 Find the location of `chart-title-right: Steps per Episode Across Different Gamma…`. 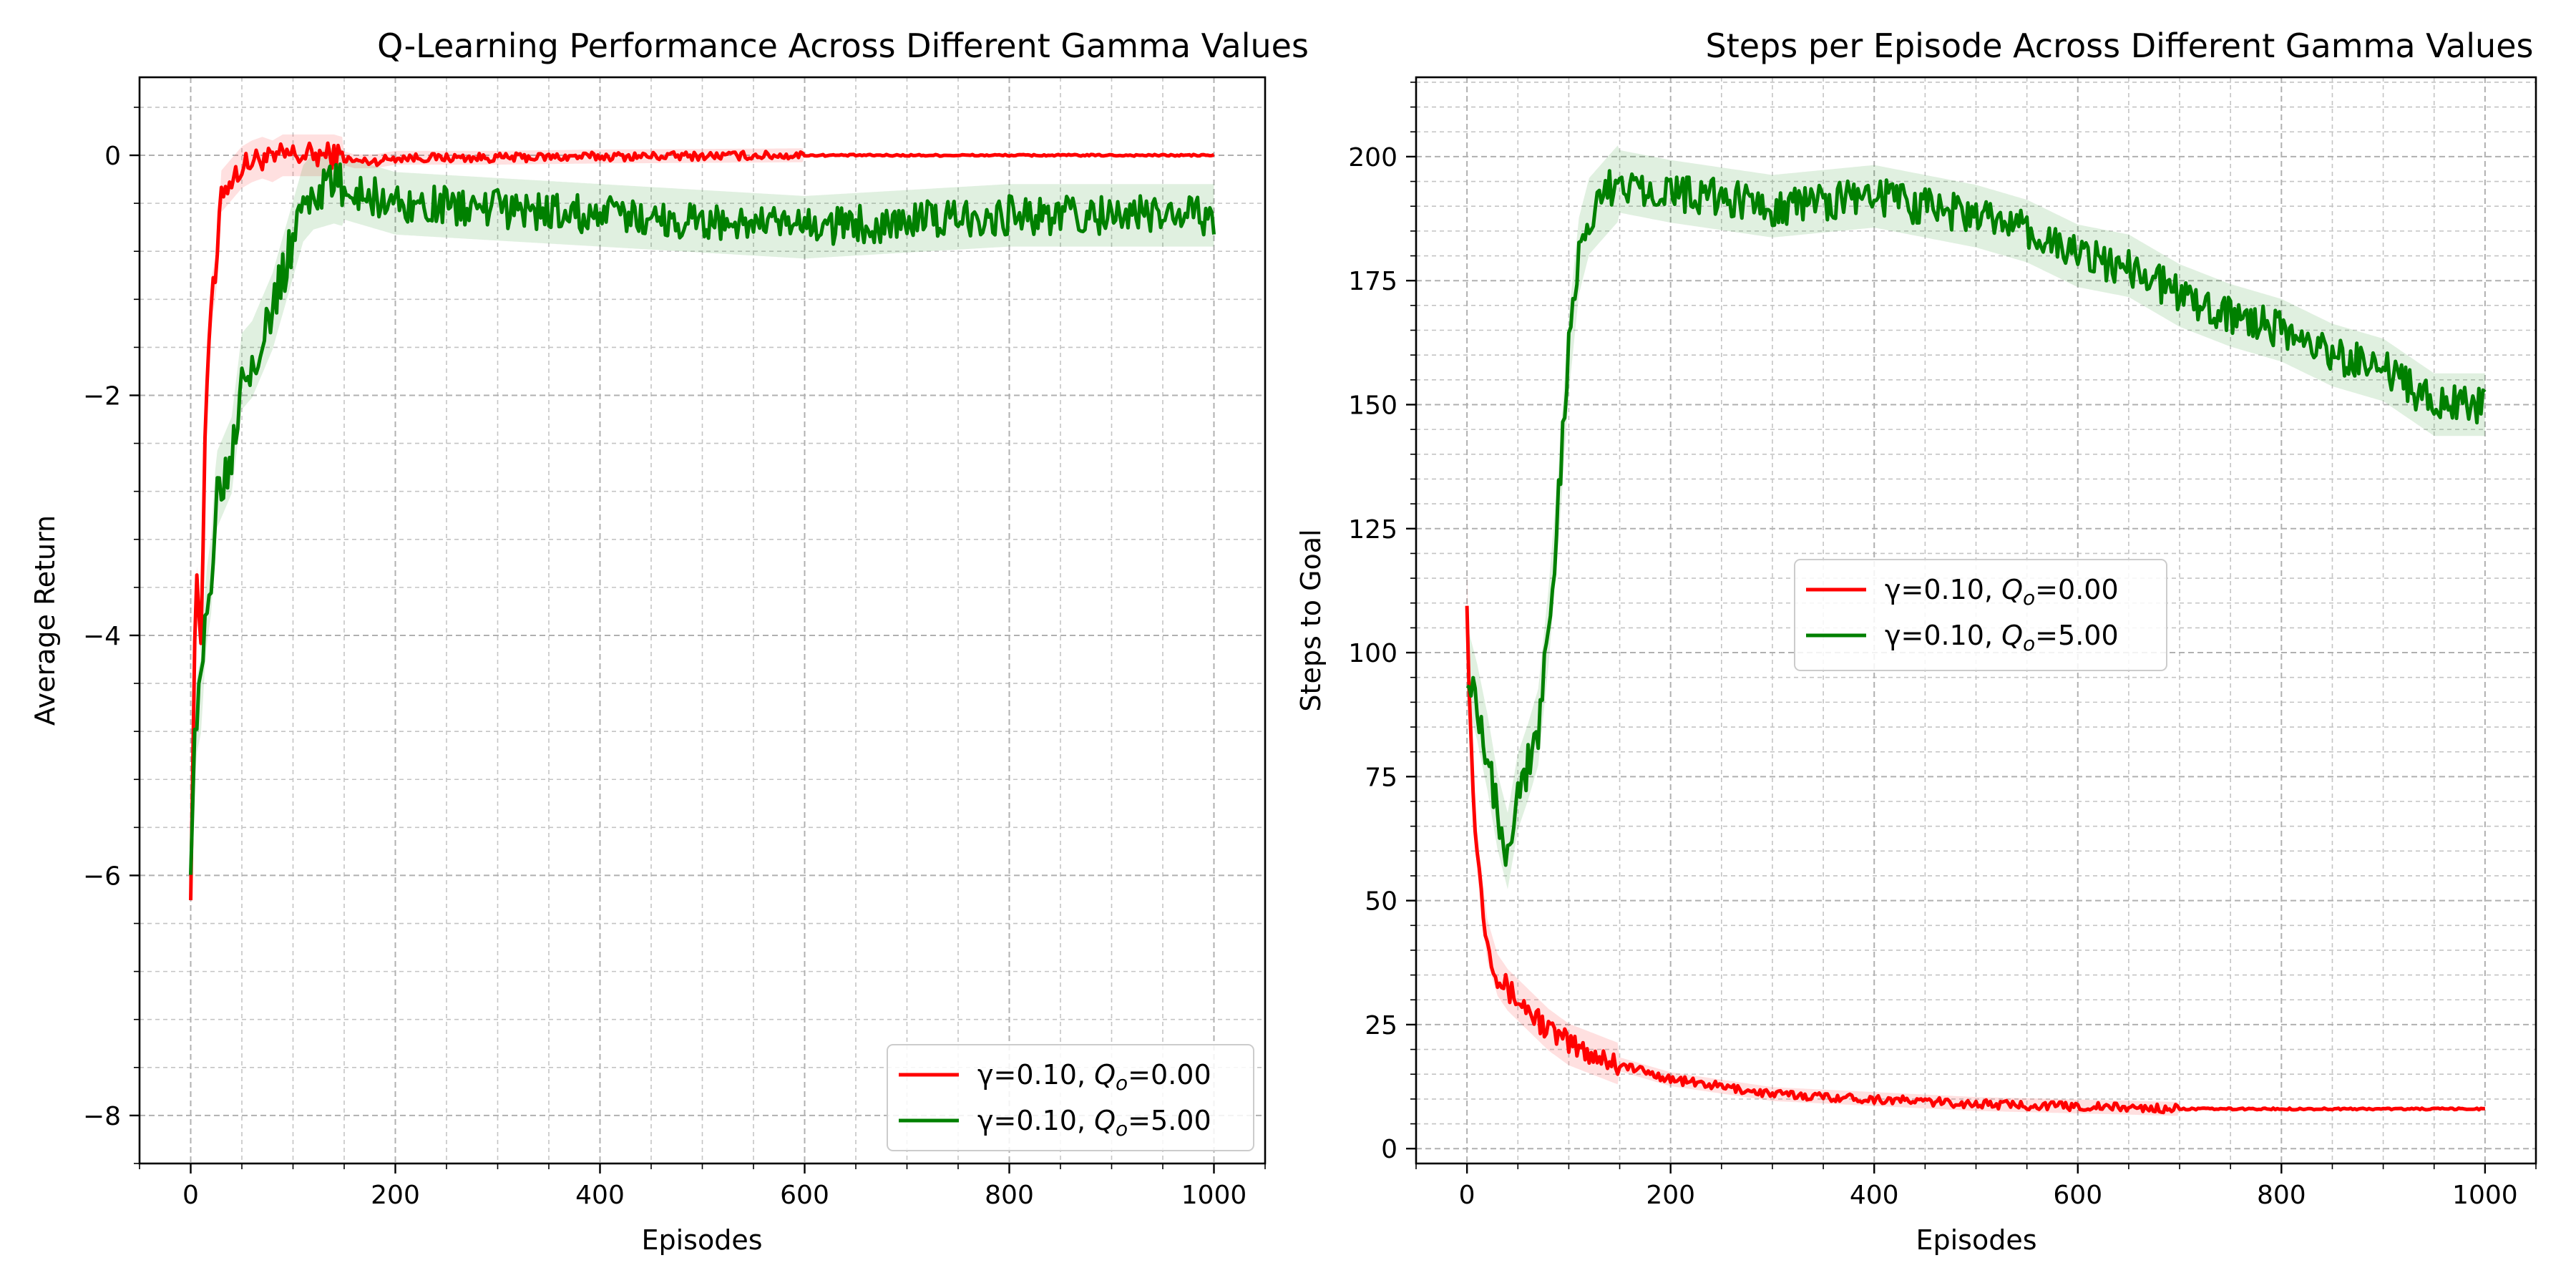

chart-title-right: Steps per Episode Across Different Gamma… is located at coordinates (2120, 45).